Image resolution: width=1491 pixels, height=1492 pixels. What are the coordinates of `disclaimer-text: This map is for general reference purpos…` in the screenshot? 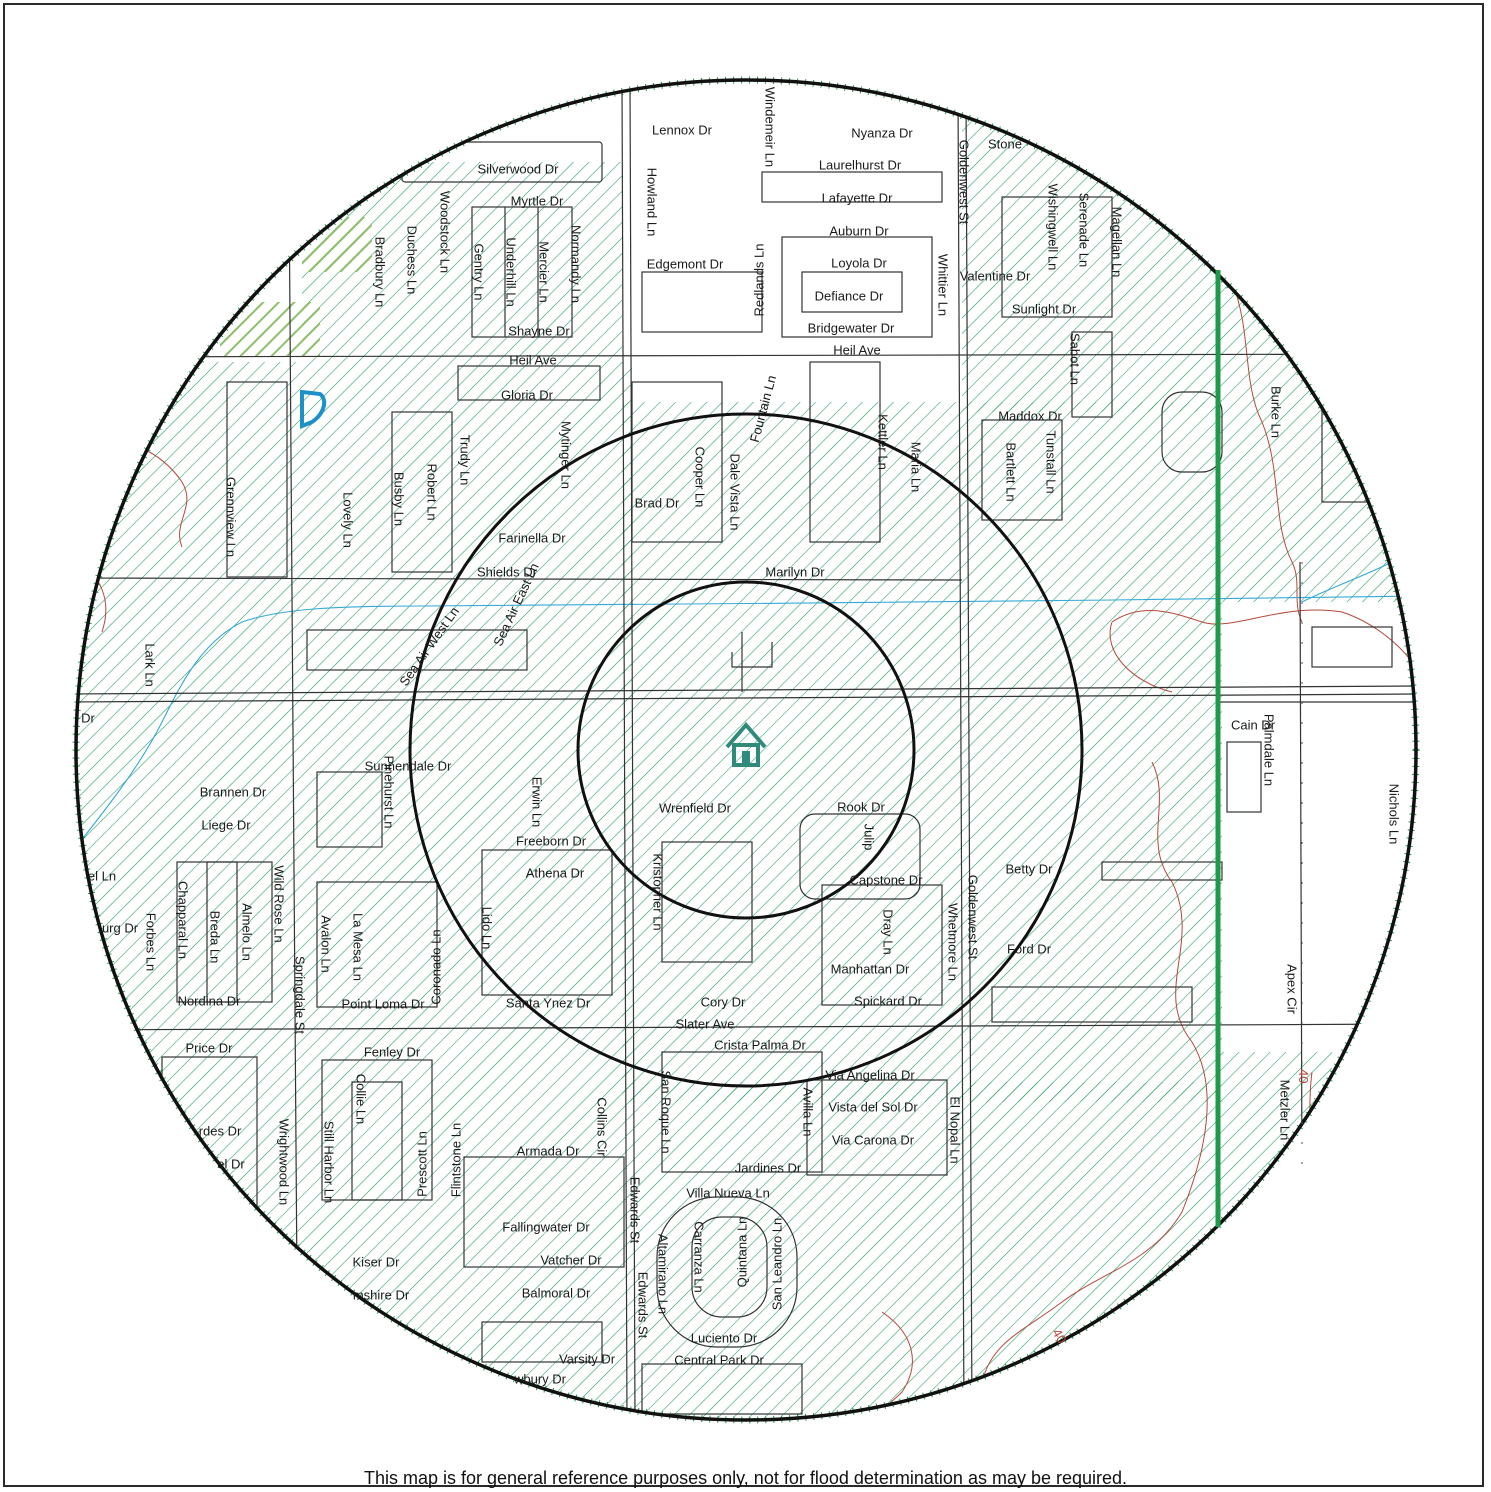 It's located at (745, 1478).